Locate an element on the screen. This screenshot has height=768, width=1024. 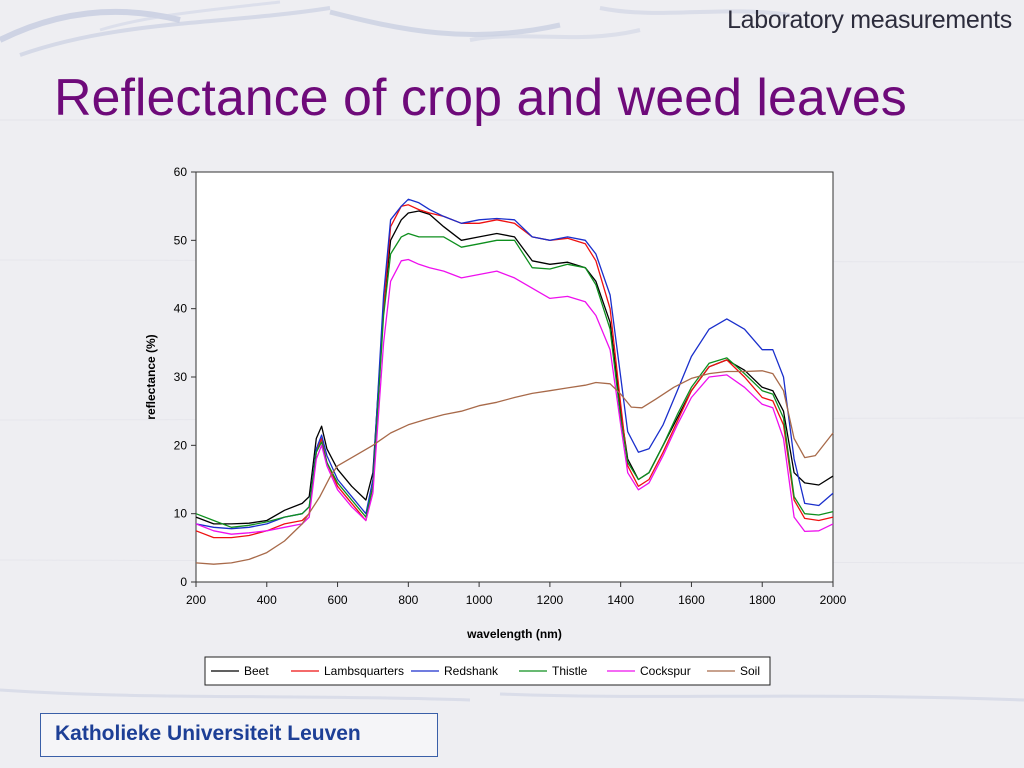
y-tick-label: 30 is located at coordinates (181, 377).